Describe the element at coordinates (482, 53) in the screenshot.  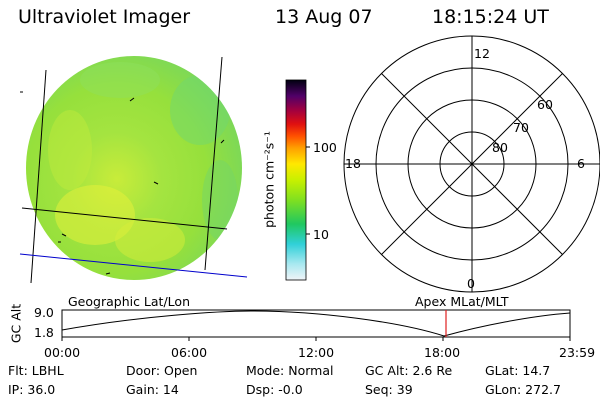
I see `mlt-label-12: 12` at that location.